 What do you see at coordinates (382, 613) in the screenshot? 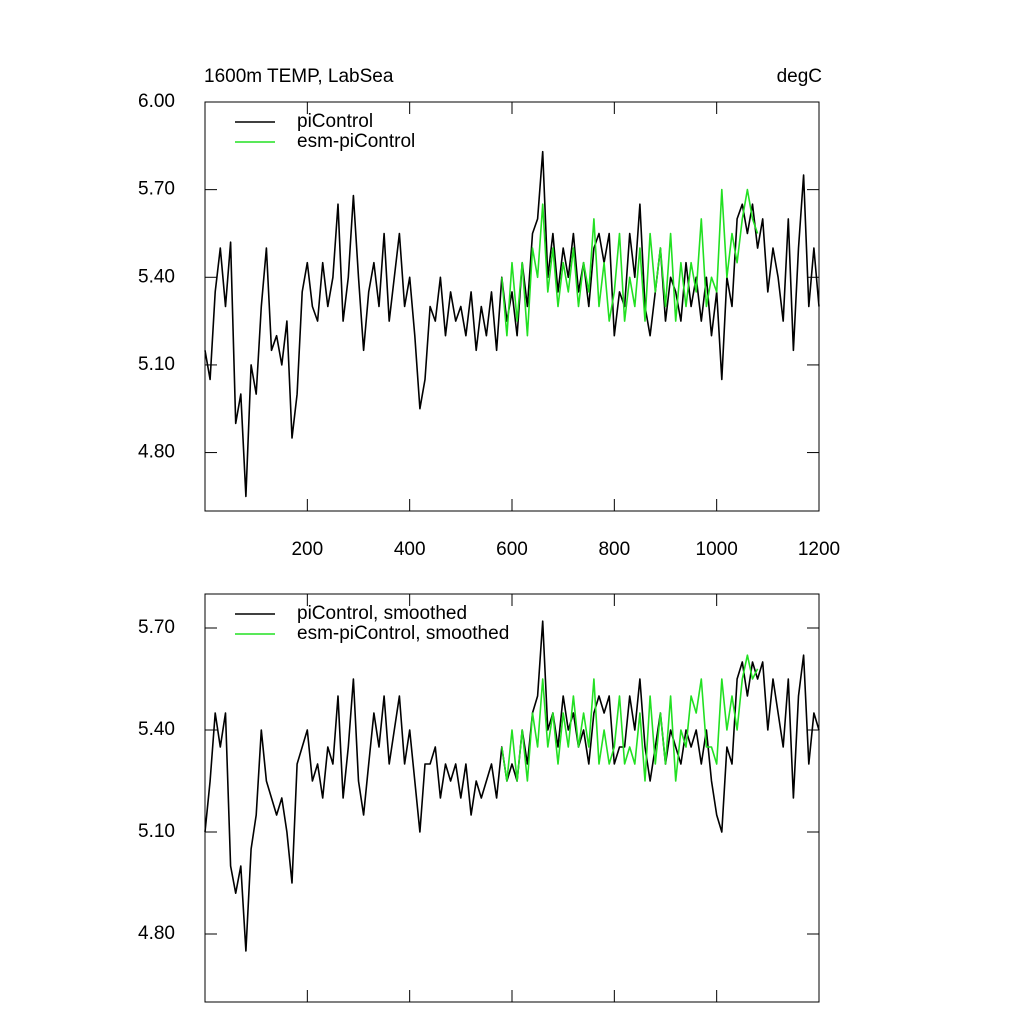
I see `legend-label: piControl, smoothed` at bounding box center [382, 613].